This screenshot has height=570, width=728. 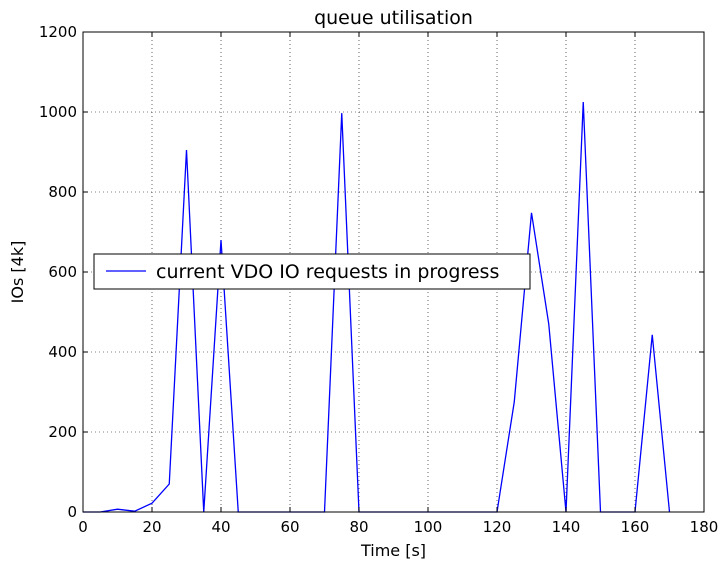 What do you see at coordinates (497, 527) in the screenshot?
I see `x-tick-label: 120` at bounding box center [497, 527].